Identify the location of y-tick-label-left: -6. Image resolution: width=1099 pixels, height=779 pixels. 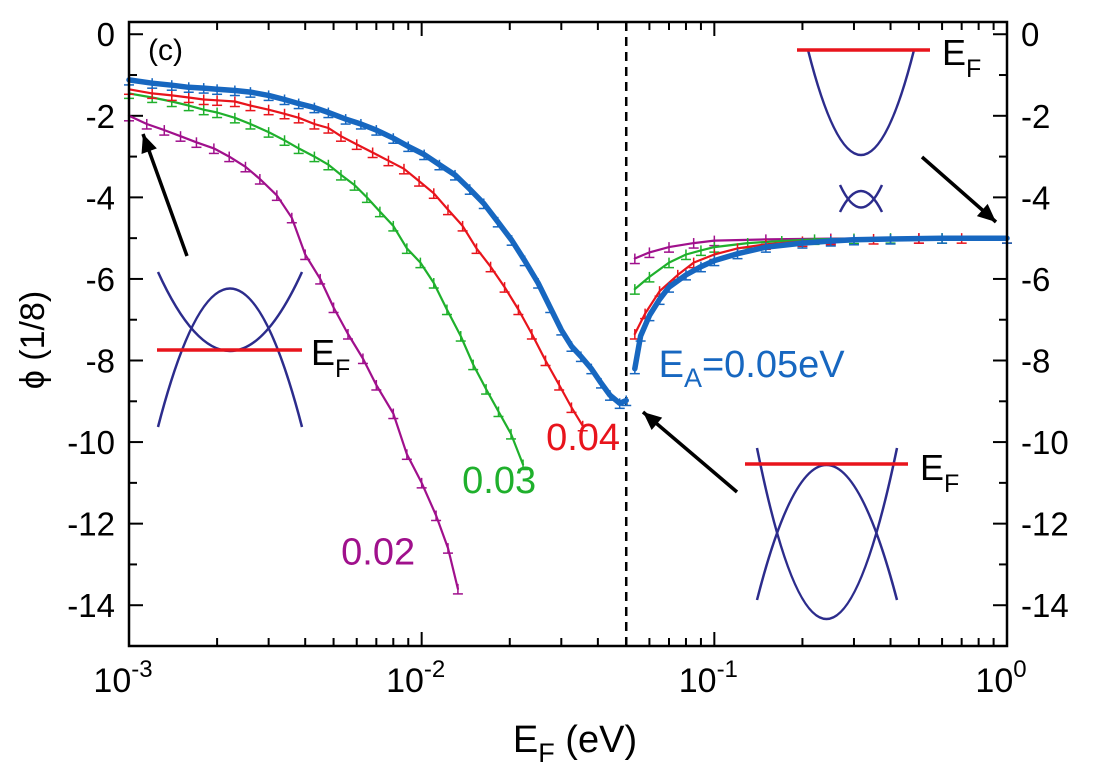
(100, 279).